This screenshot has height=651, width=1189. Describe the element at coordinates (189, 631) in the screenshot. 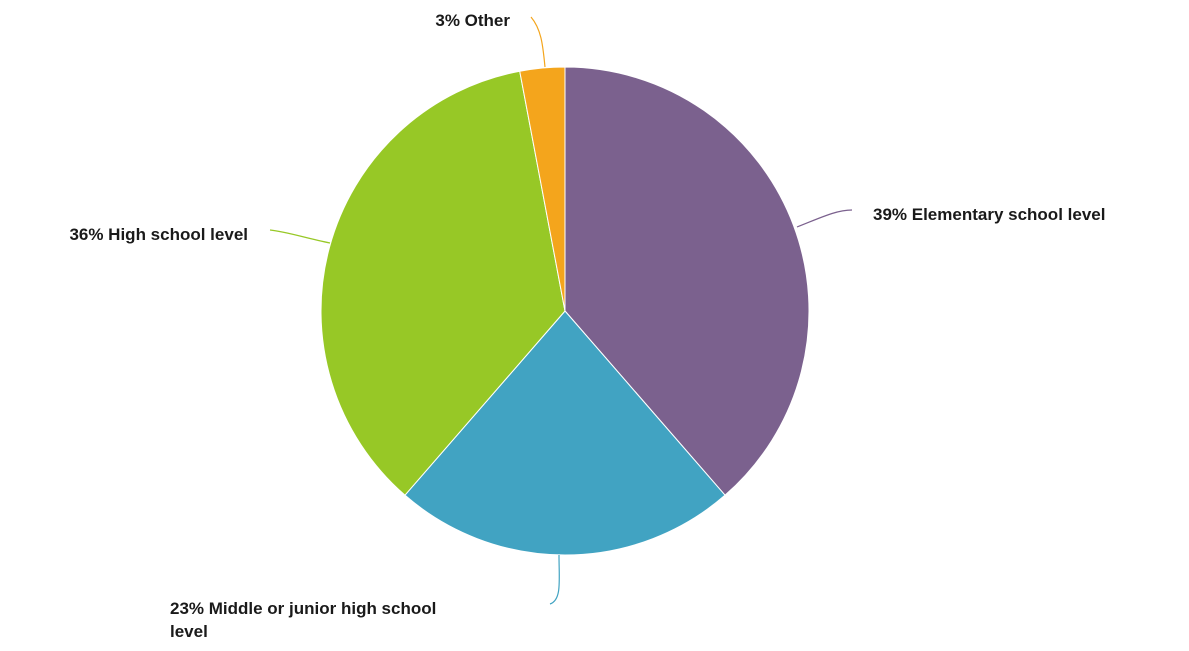

I see `slice-label-line: level` at that location.